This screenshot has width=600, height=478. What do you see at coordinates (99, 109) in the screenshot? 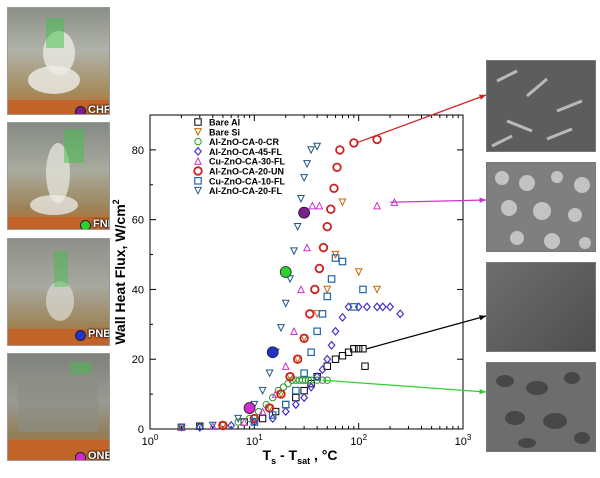
I see `chf-label: CHF` at bounding box center [99, 109].